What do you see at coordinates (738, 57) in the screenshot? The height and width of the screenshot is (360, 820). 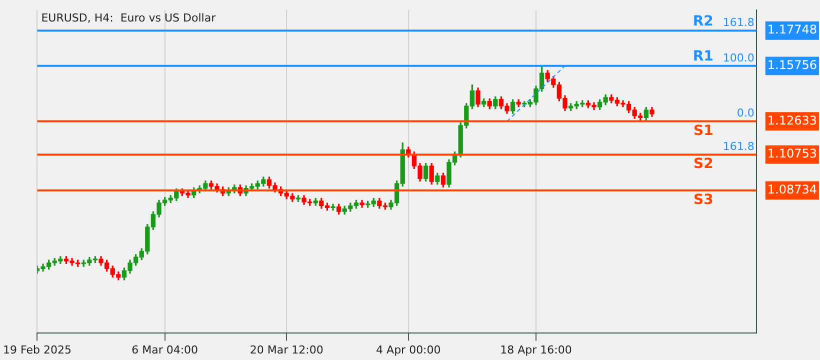 I see `annotation: 100.0` at bounding box center [738, 57].